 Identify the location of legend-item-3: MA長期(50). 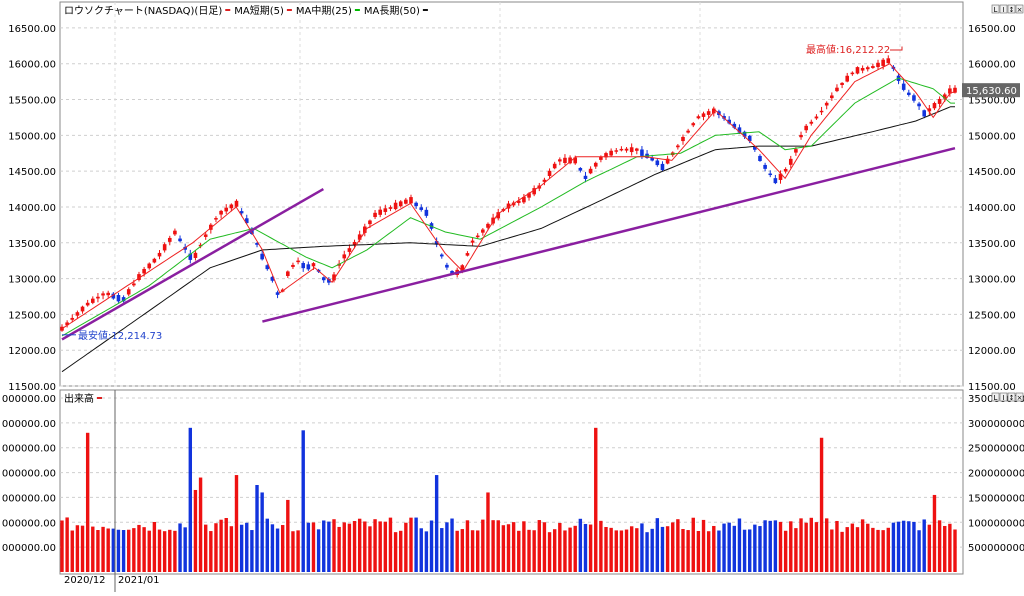
(392, 11).